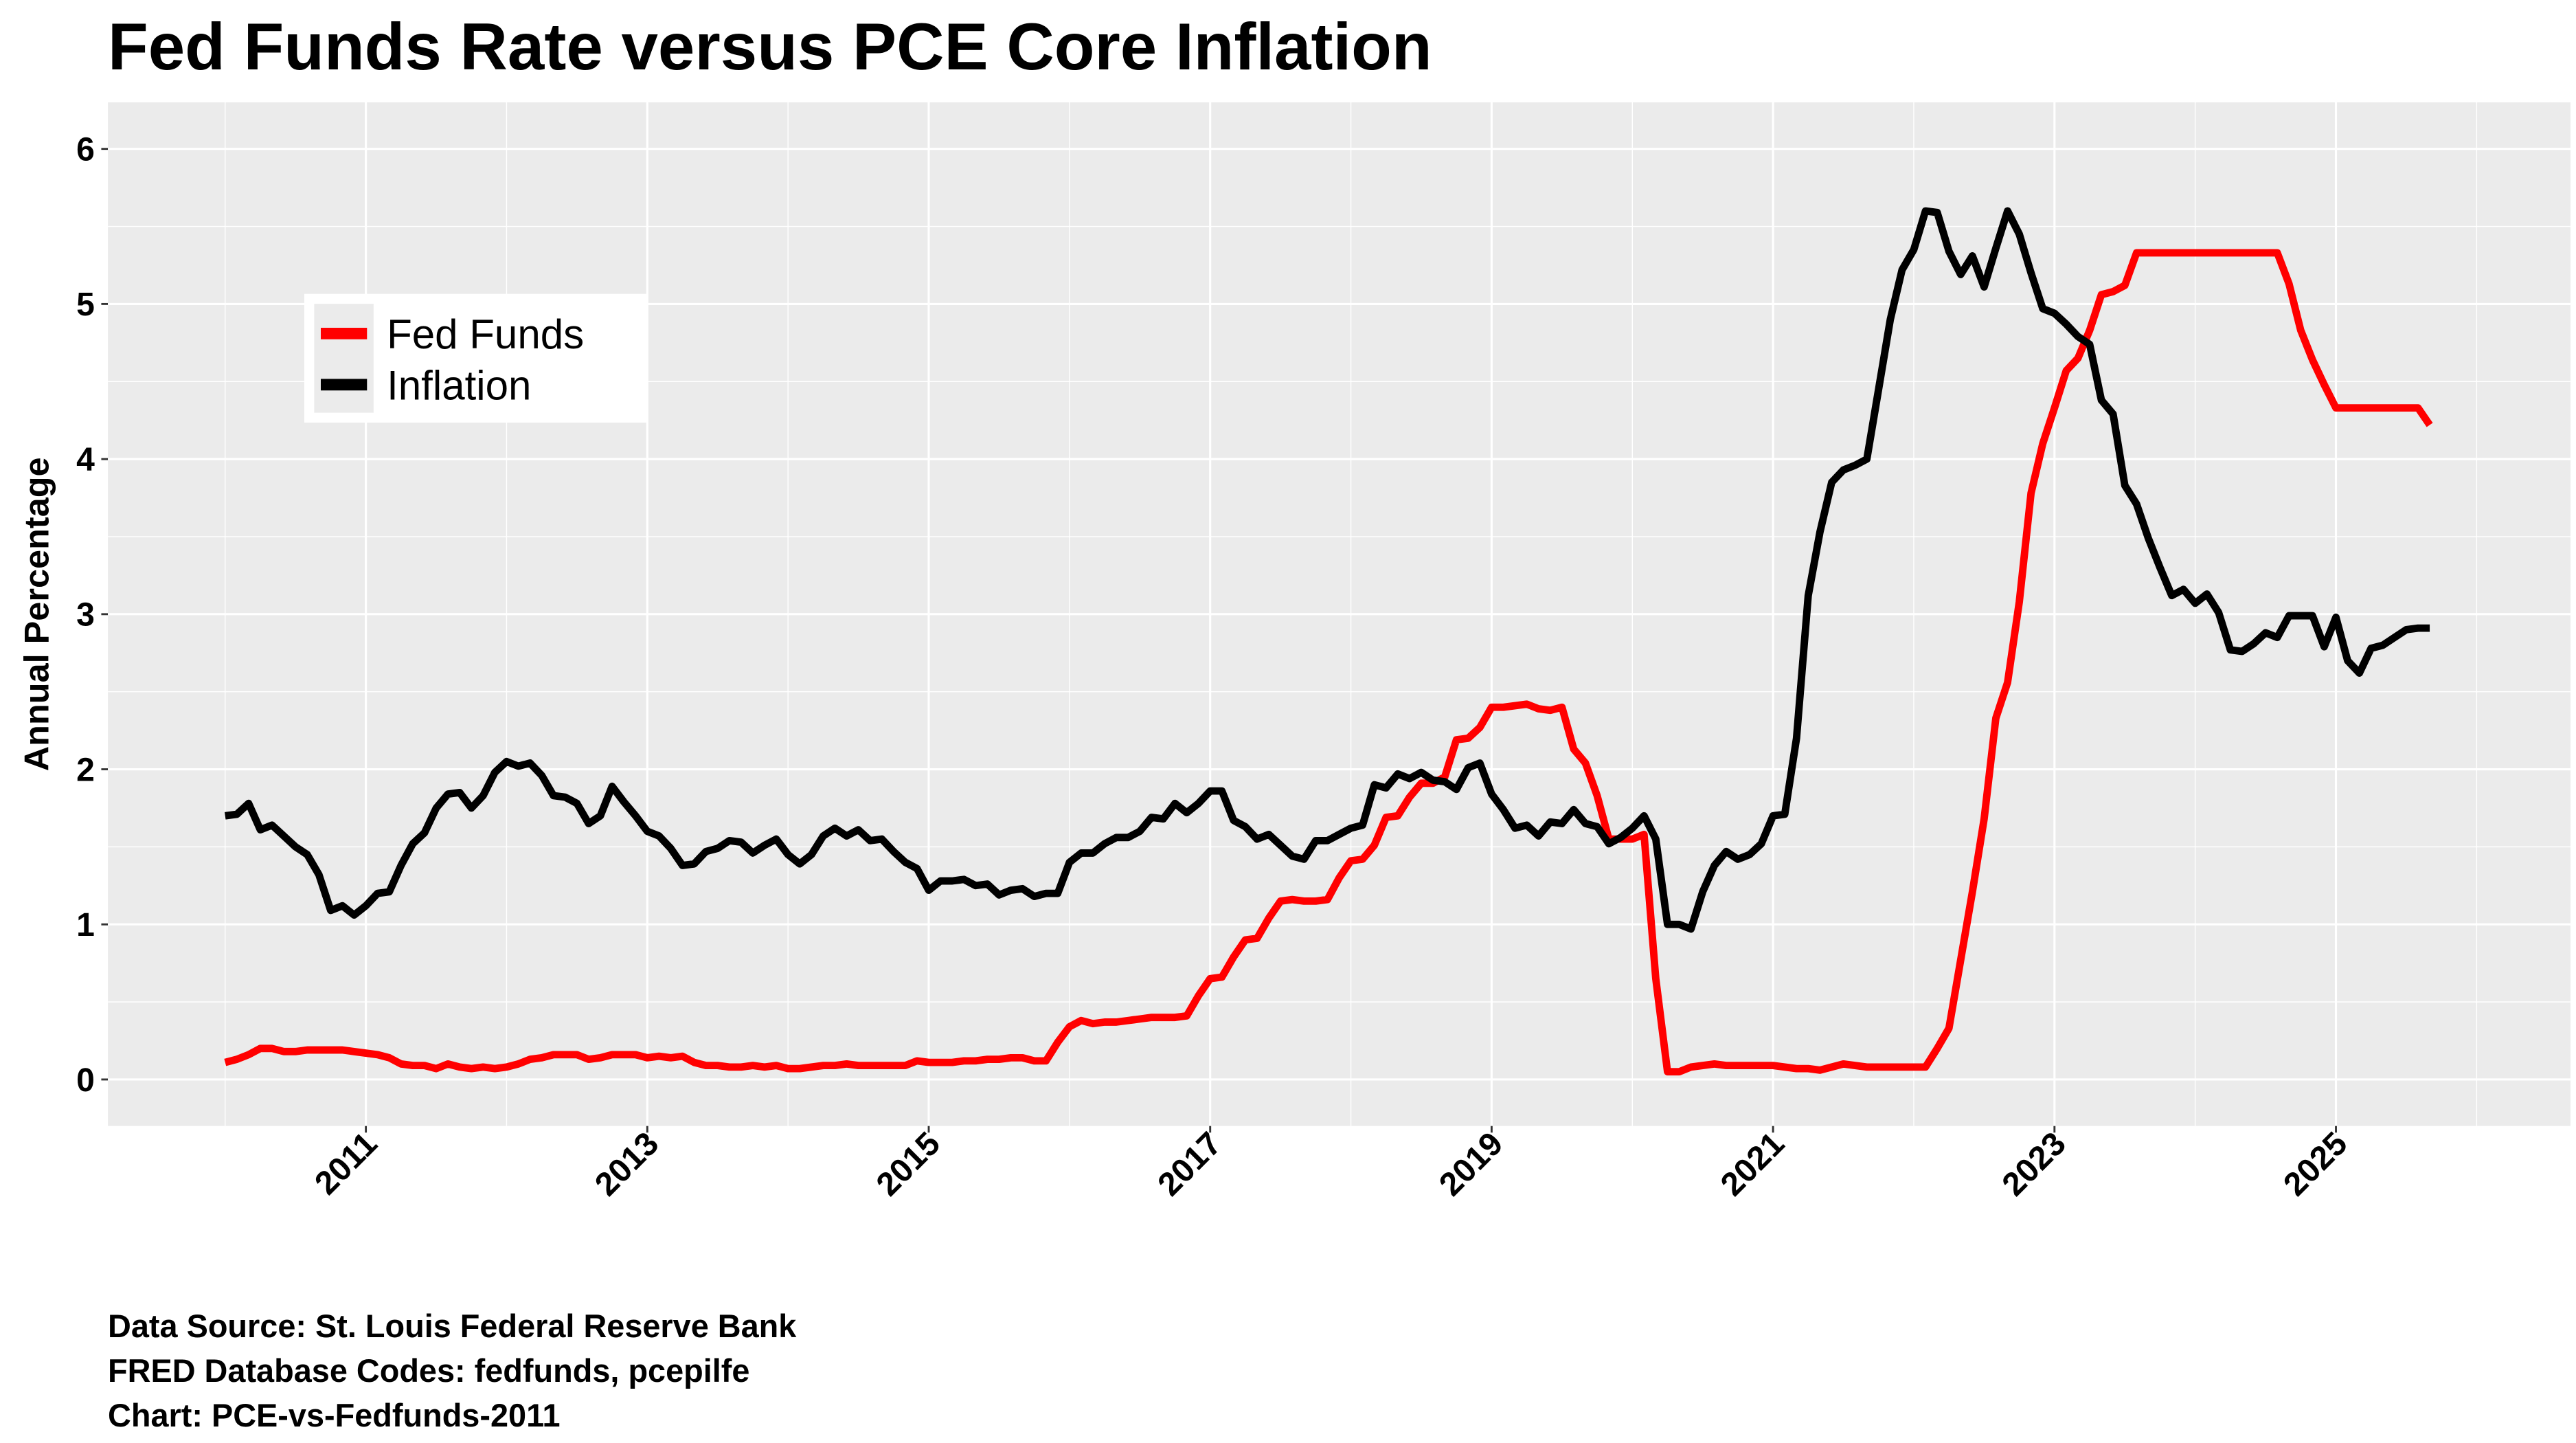 The width and height of the screenshot is (2576, 1443). What do you see at coordinates (476, 358) in the screenshot?
I see `legend: Fed Funds Inflation` at bounding box center [476, 358].